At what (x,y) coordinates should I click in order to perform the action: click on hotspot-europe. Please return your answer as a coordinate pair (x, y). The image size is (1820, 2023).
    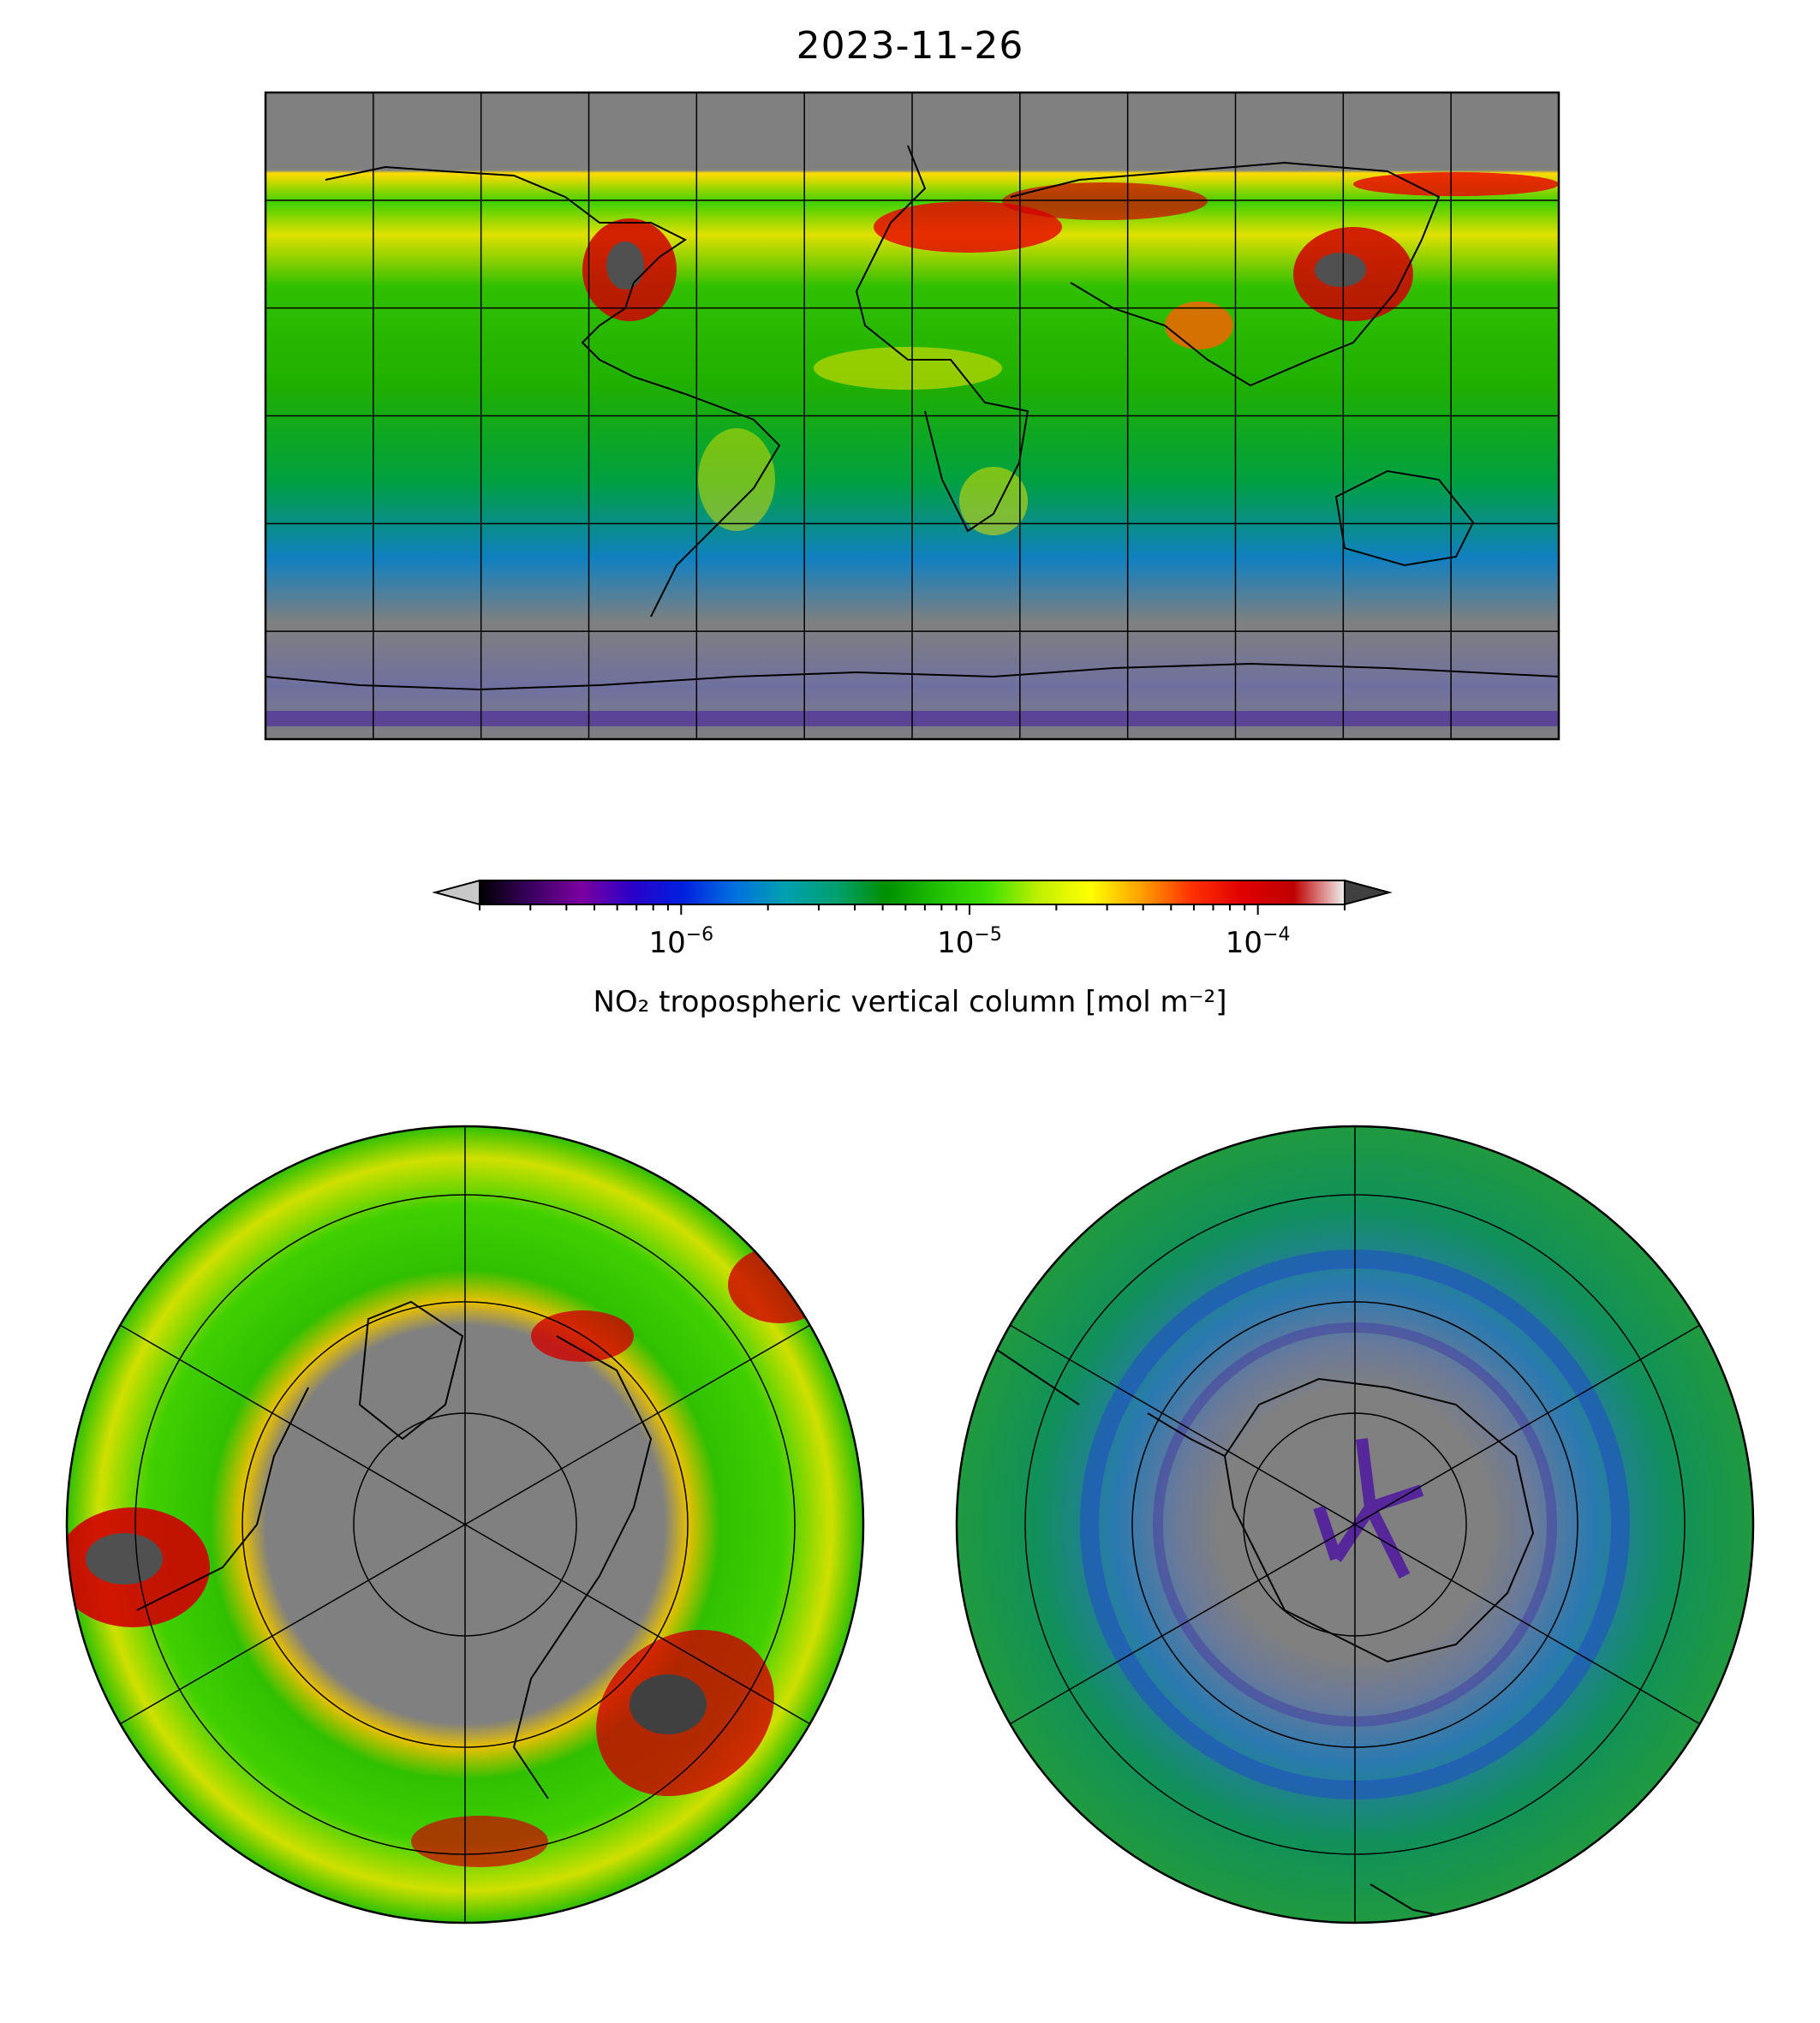
    Looking at the image, I should click on (968, 227).